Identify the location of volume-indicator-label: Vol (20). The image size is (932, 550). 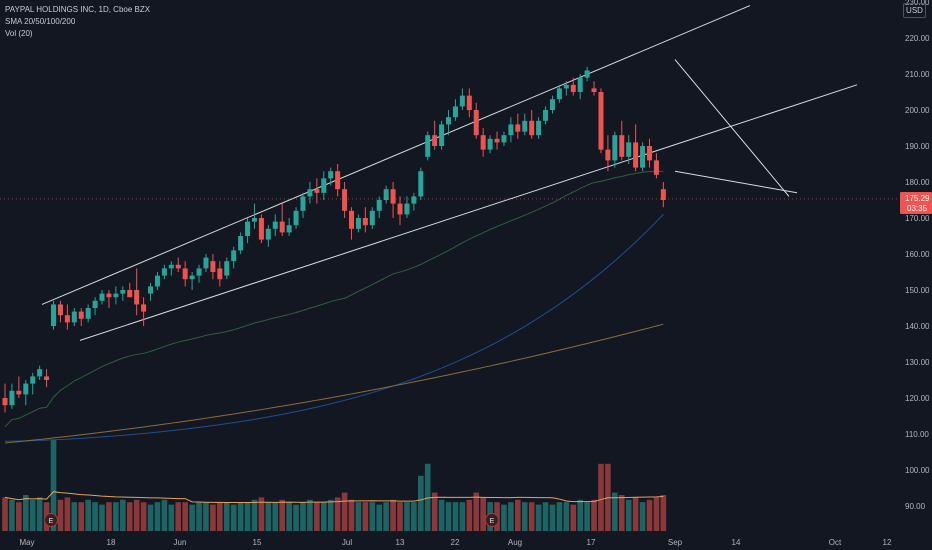
(19, 33).